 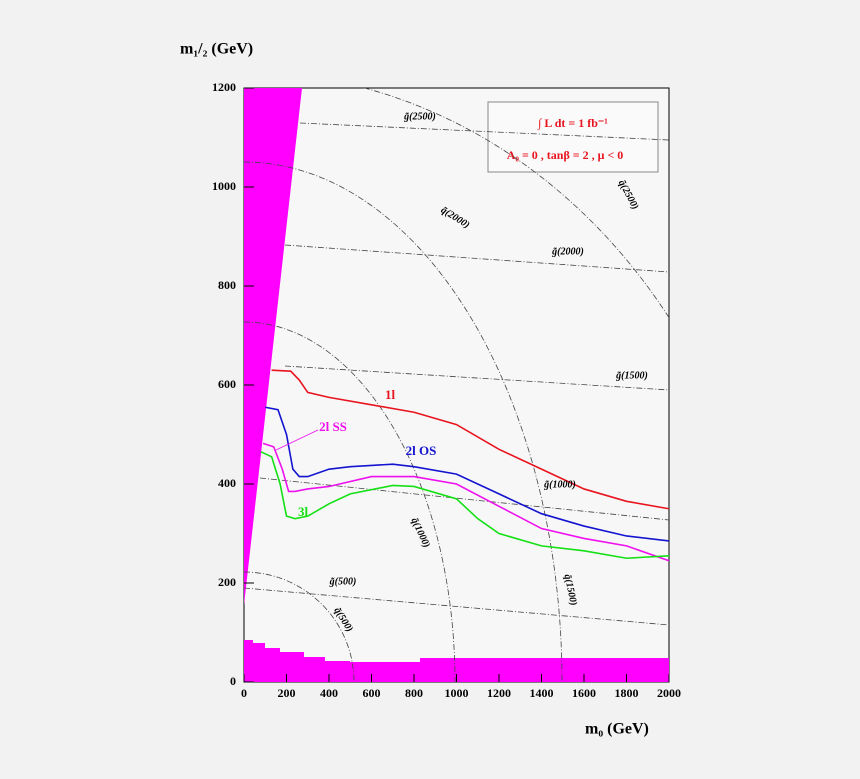 I want to click on x-tick-label: 600, so click(x=372, y=693).